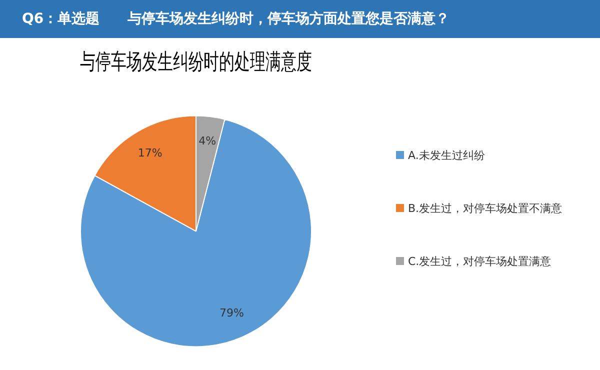 This screenshot has height=370, width=600. I want to click on data-label: 4%, so click(207, 141).